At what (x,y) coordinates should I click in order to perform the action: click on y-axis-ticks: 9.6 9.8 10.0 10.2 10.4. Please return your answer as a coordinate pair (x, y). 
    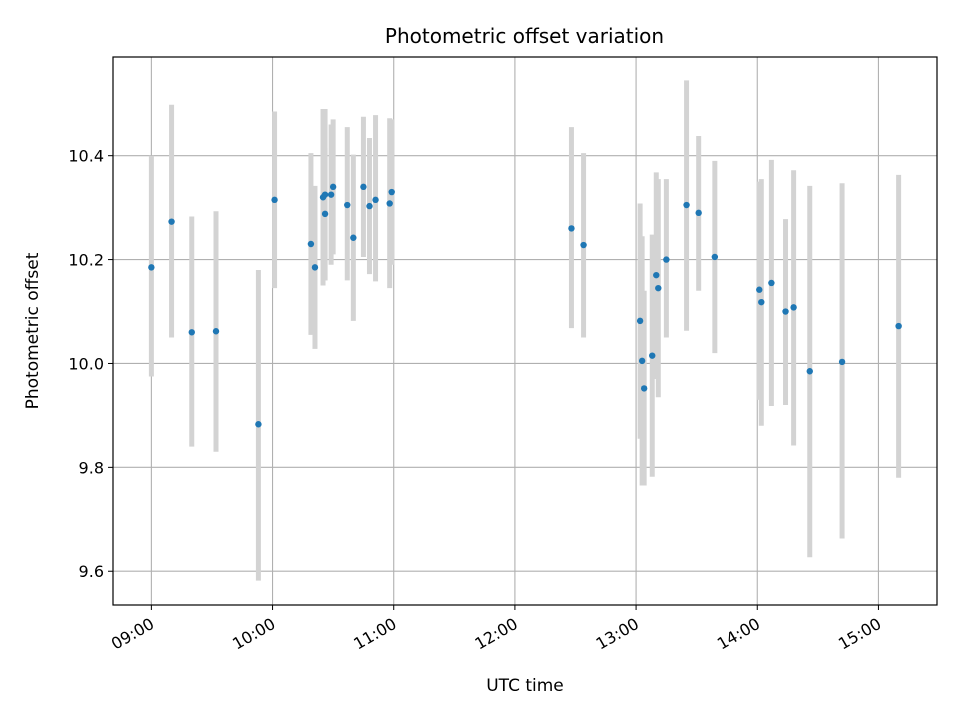
    Looking at the image, I should click on (90, 364).